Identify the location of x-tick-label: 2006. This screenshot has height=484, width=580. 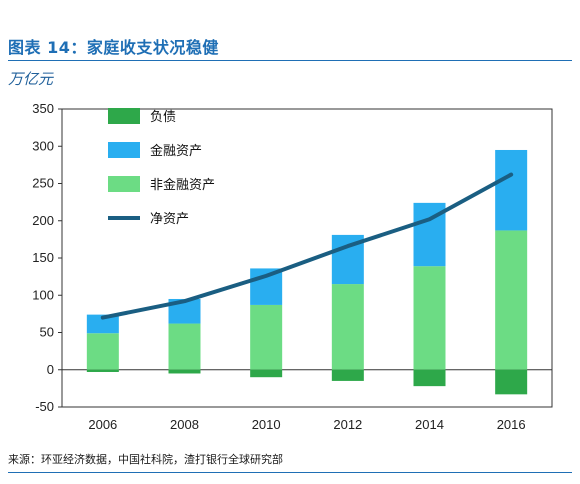
(102, 424).